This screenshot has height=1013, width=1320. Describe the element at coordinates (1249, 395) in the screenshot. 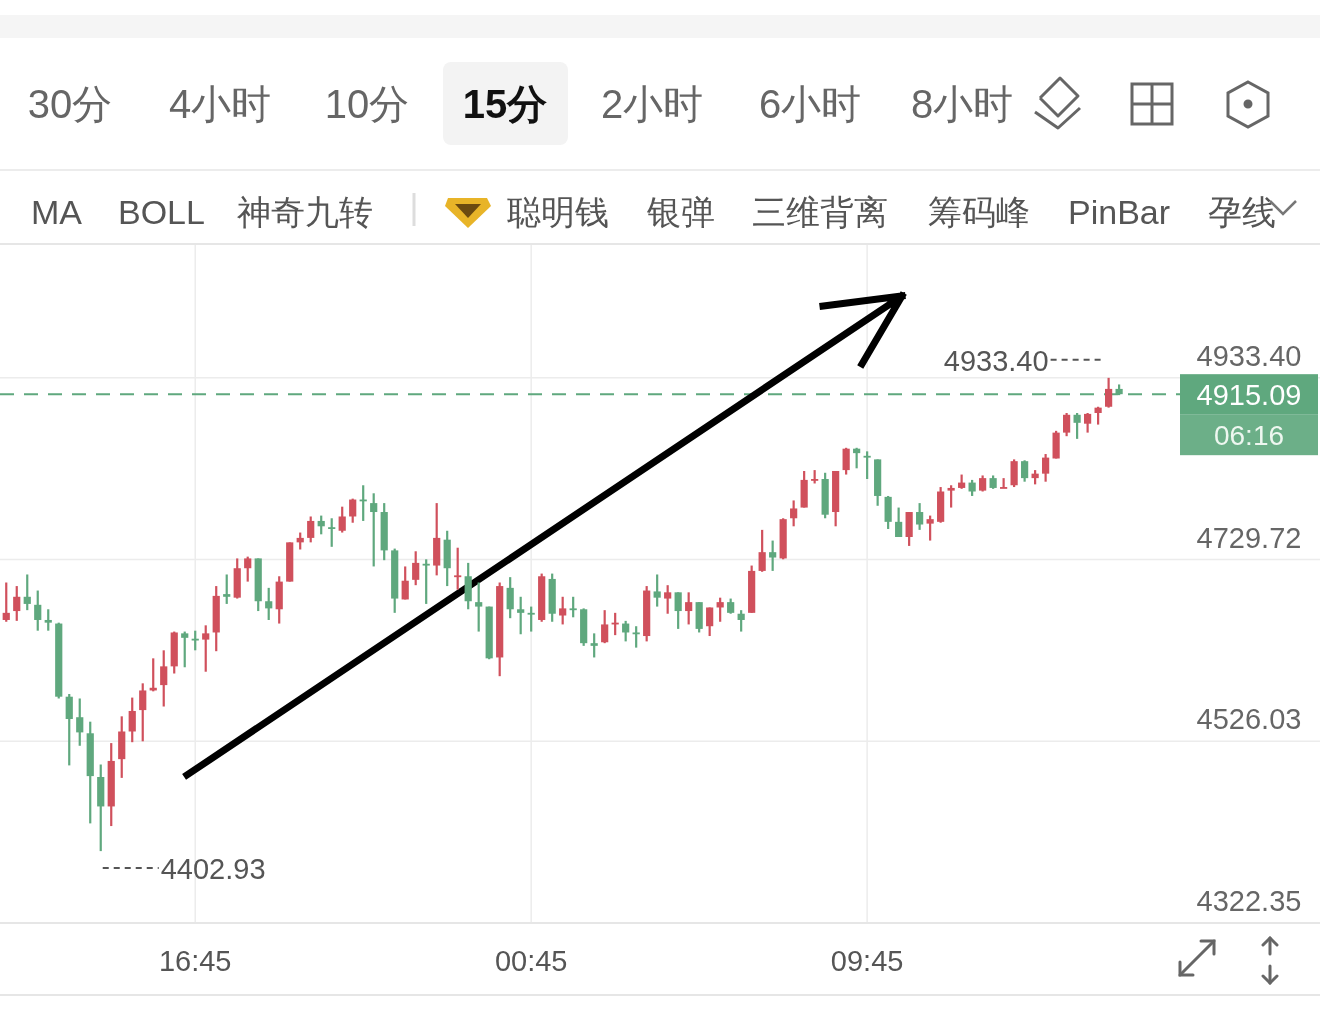

I see `ref-line-label: 4915.09` at that location.